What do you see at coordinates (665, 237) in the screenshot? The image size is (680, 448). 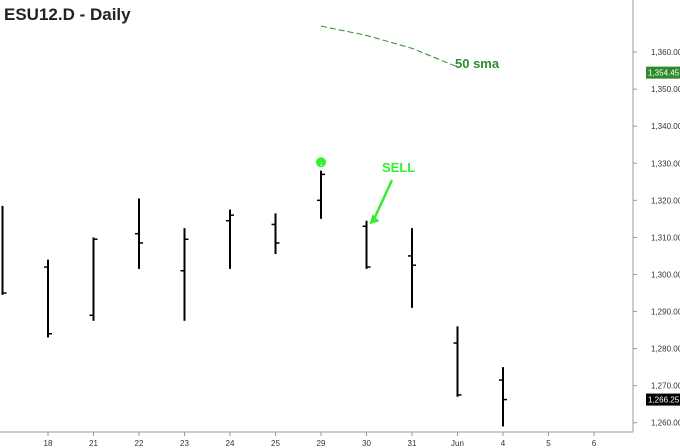 I see `y-tick-label: 1,310.00` at bounding box center [665, 237].